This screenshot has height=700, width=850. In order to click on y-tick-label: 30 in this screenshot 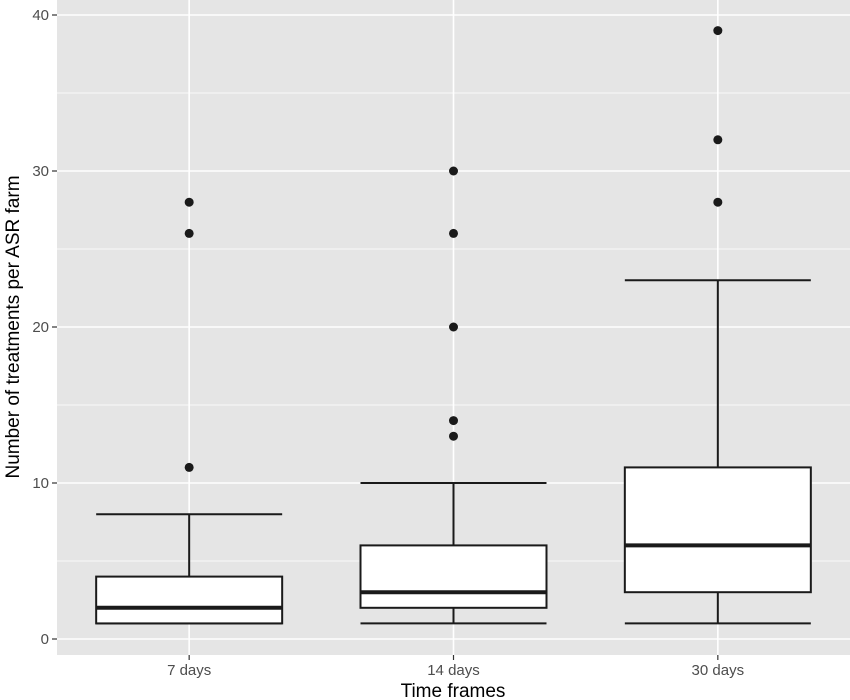, I will do `click(40, 171)`.